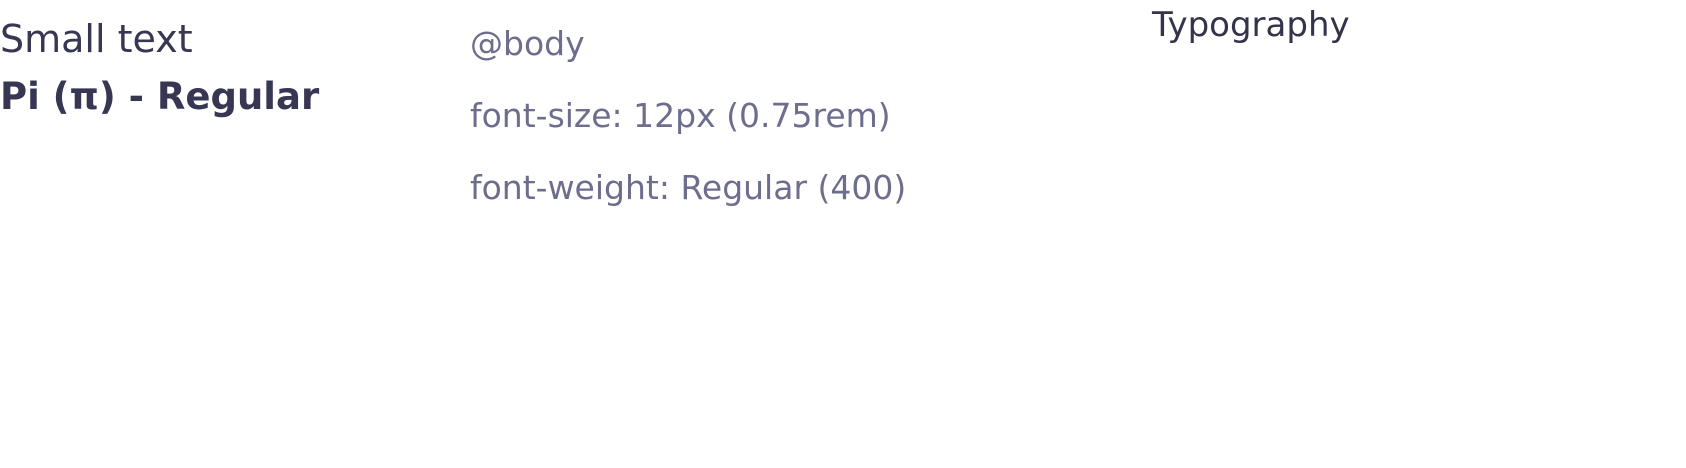 Image resolution: width=1686 pixels, height=468 pixels. I want to click on spec-name: Small text, so click(96, 39).